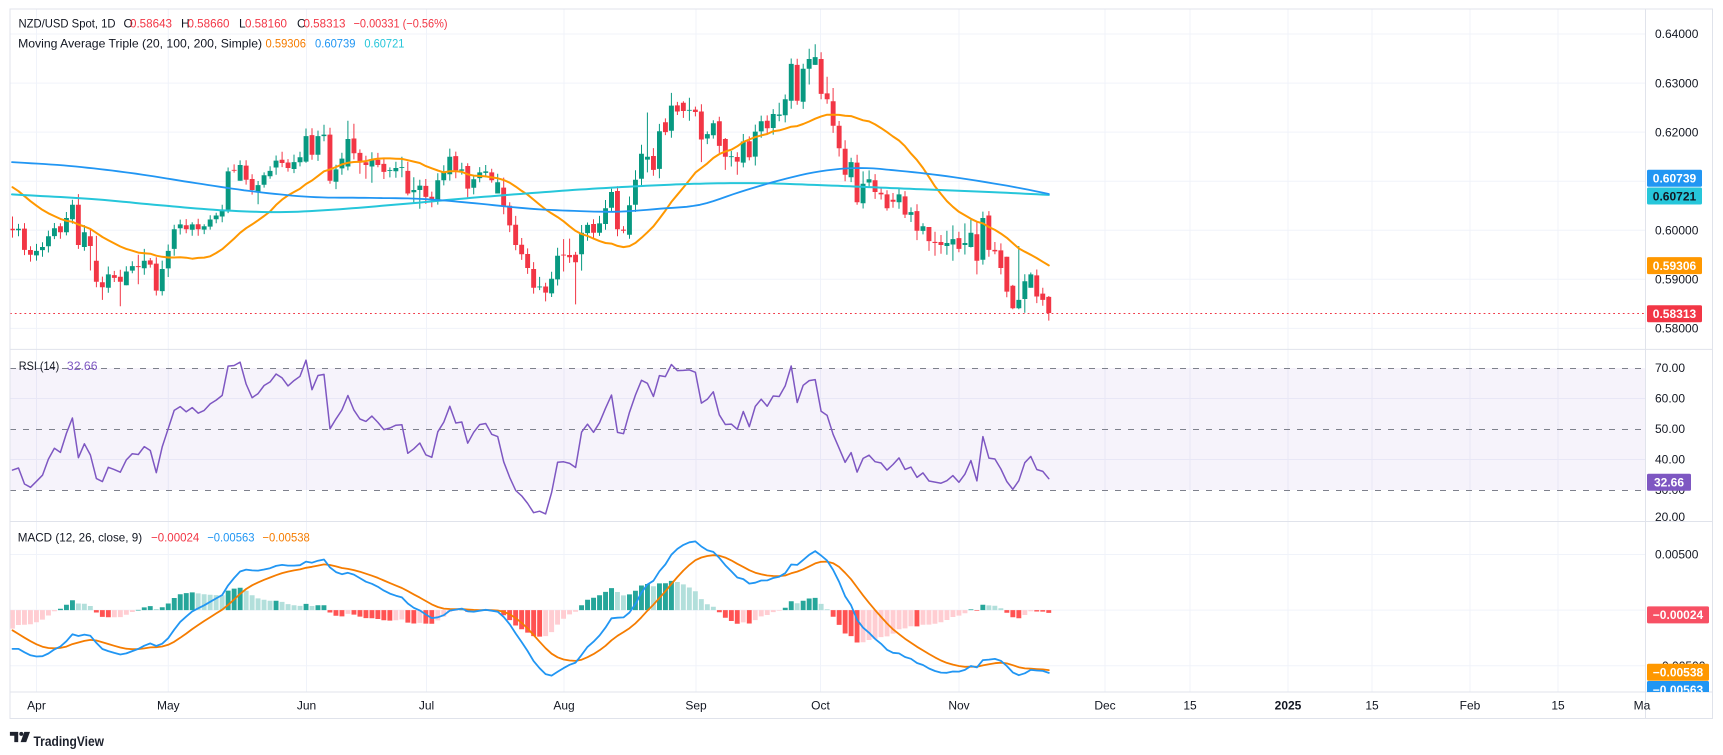 The height and width of the screenshot is (755, 1723). Describe the element at coordinates (1670, 429) in the screenshot. I see `svg-text: 50.00` at that location.